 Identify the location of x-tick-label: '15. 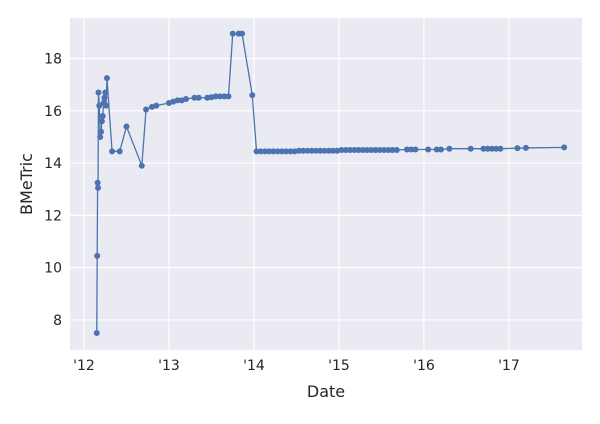
(339, 366).